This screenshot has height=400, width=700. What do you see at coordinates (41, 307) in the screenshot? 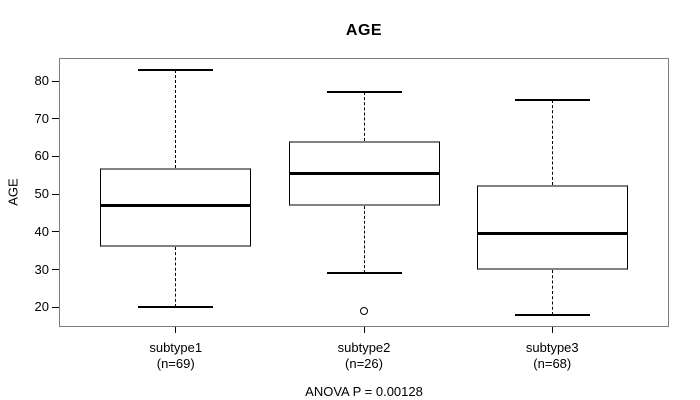
I see `y-tick-label: 20` at bounding box center [41, 307].